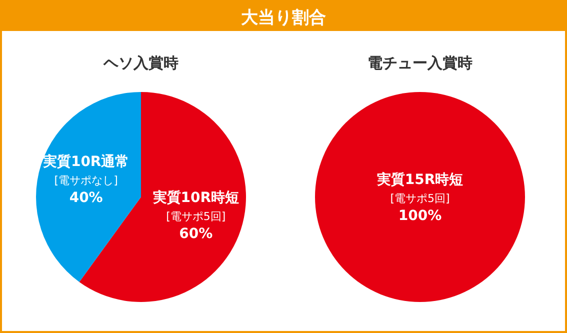 The height and width of the screenshot is (333, 567). Describe the element at coordinates (196, 205) in the screenshot. I see `slice-label: 実質10R時短 [電サポ5回]` at that location.